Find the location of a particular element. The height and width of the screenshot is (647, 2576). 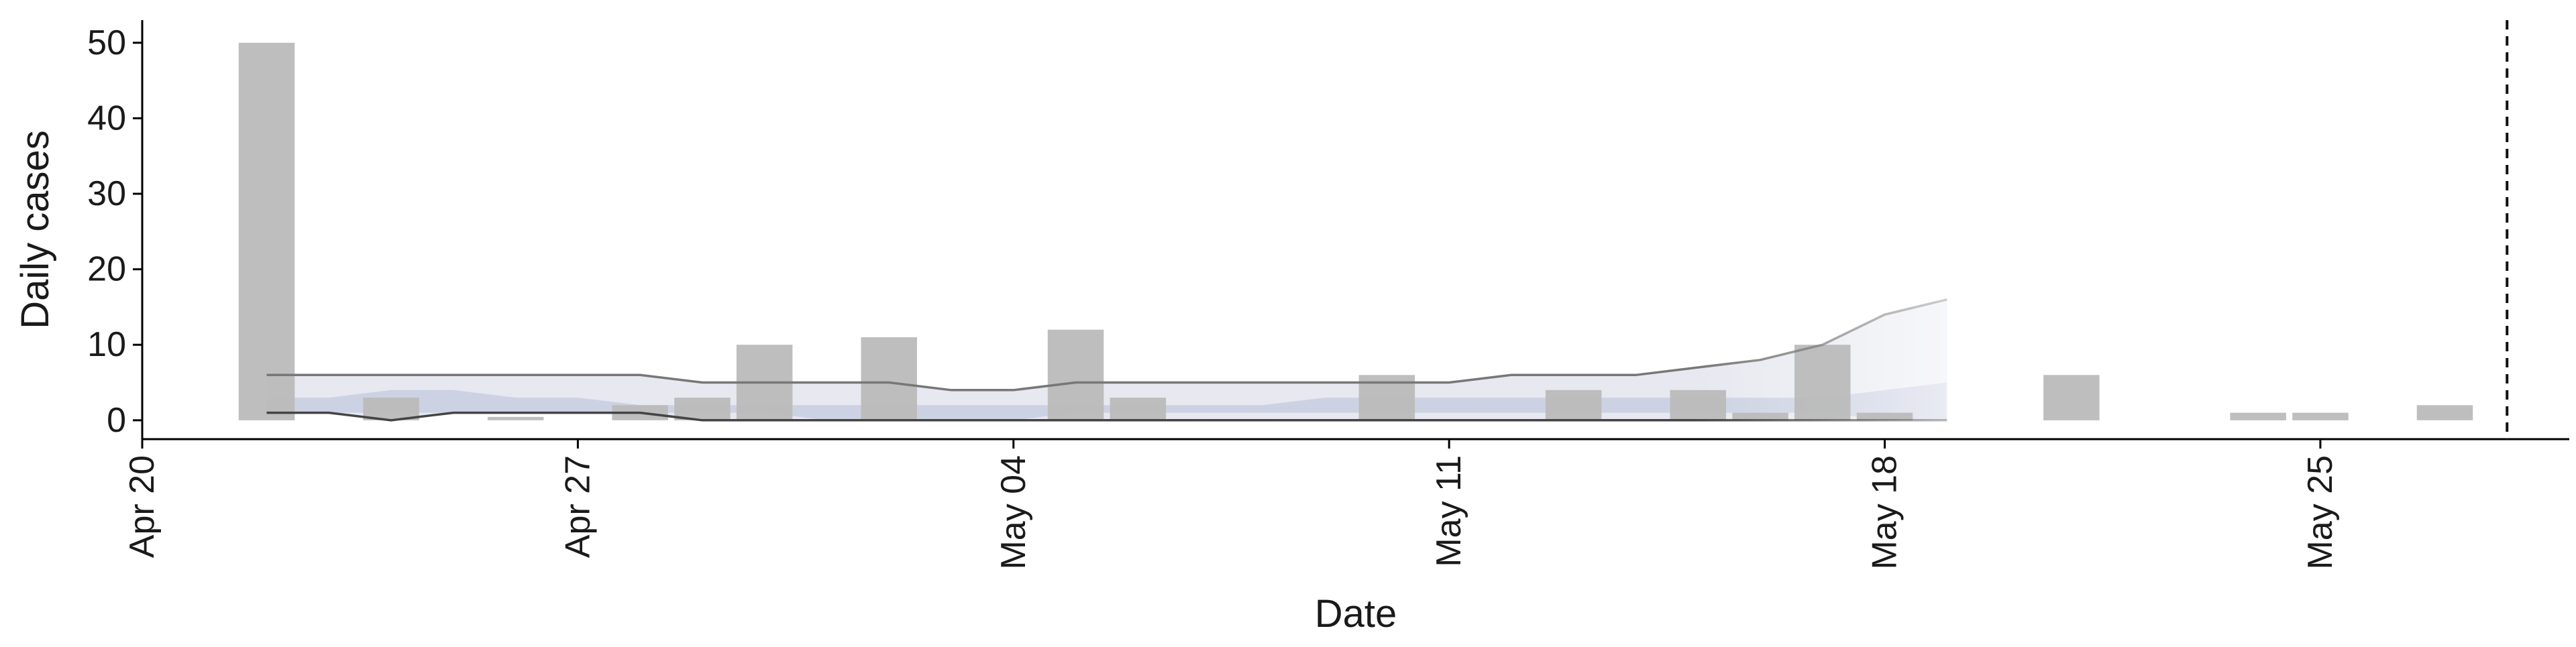

y-axis-ticks: 0 10 20 30 40 50 is located at coordinates (114, 231).